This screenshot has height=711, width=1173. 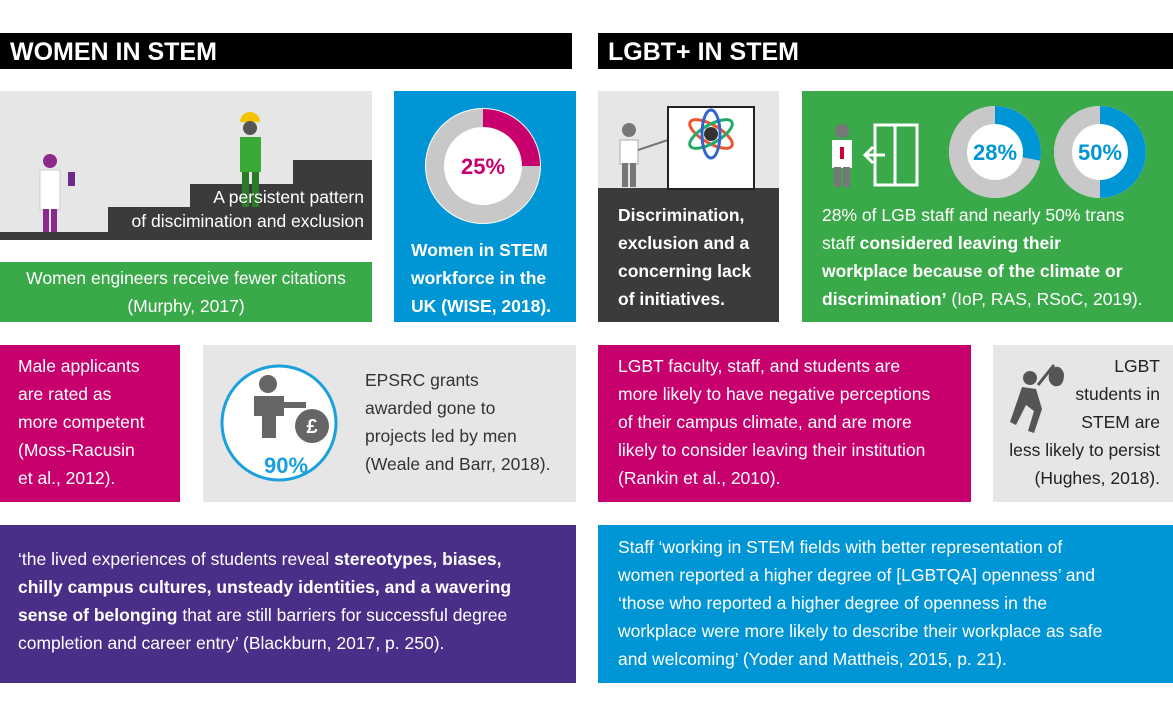 I want to click on text-line: of initiatives., so click(x=671, y=299).